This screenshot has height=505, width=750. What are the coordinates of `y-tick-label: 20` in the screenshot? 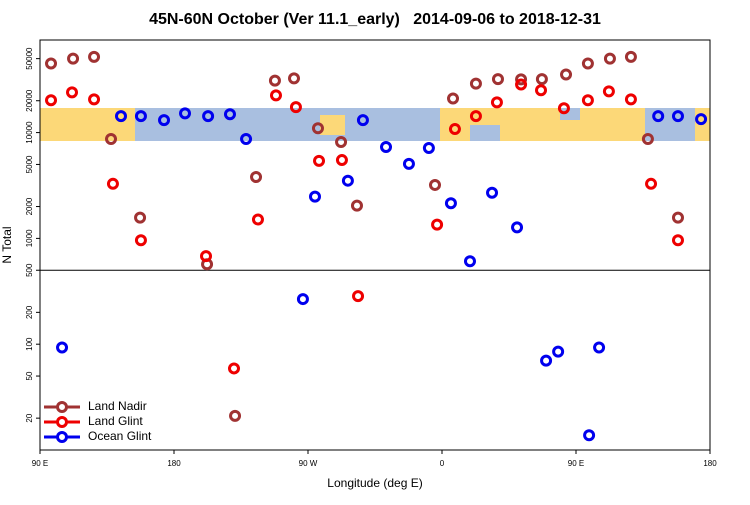 It's located at (29, 417).